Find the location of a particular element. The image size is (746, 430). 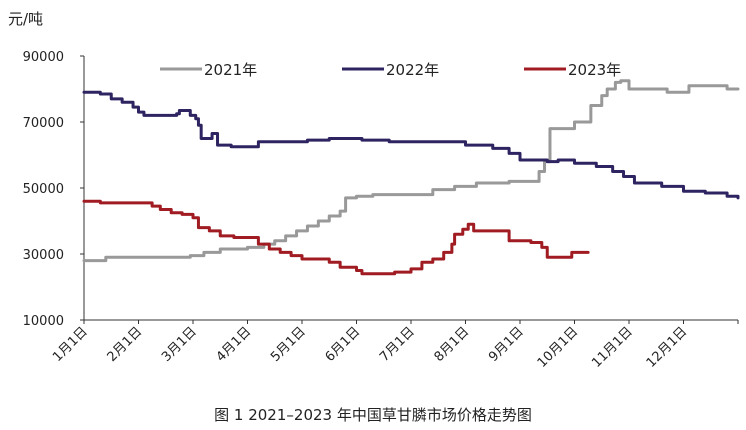

x-tick-label: 6月1日 is located at coordinates (343, 344).